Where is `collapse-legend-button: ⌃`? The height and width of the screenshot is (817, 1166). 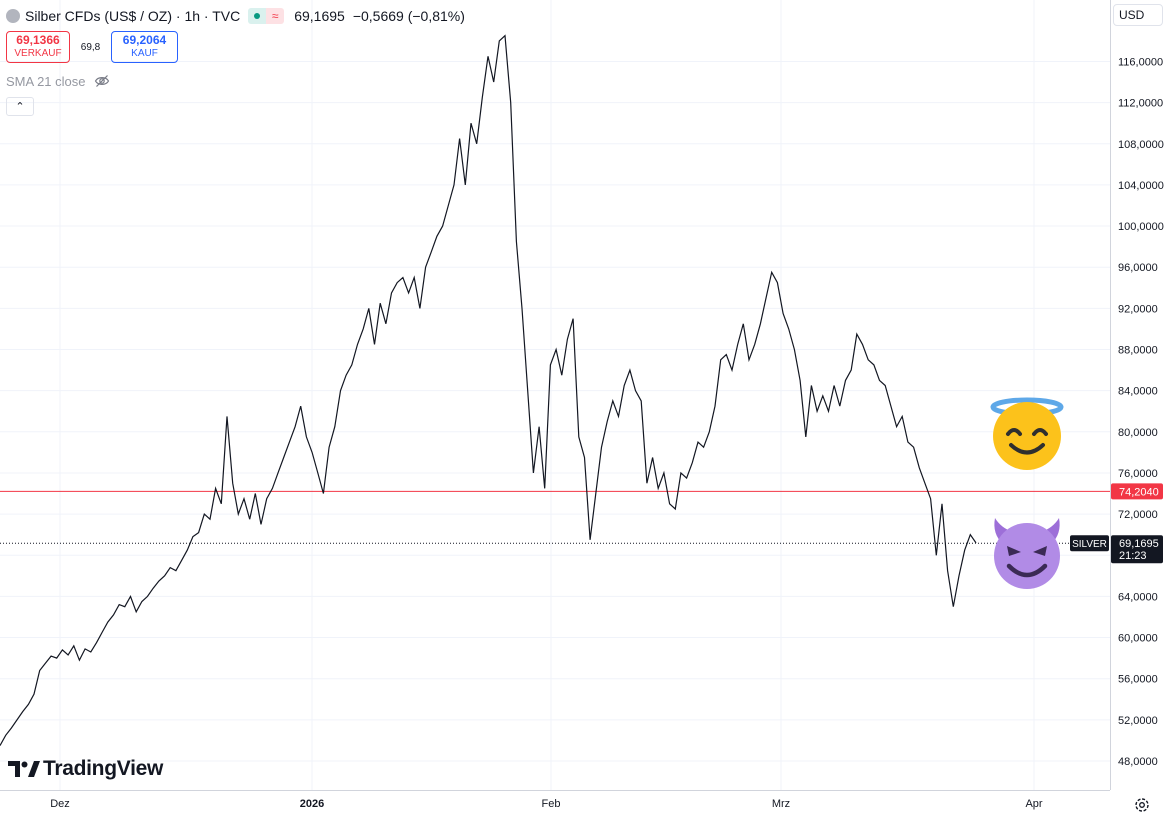 collapse-legend-button: ⌃ is located at coordinates (20, 106).